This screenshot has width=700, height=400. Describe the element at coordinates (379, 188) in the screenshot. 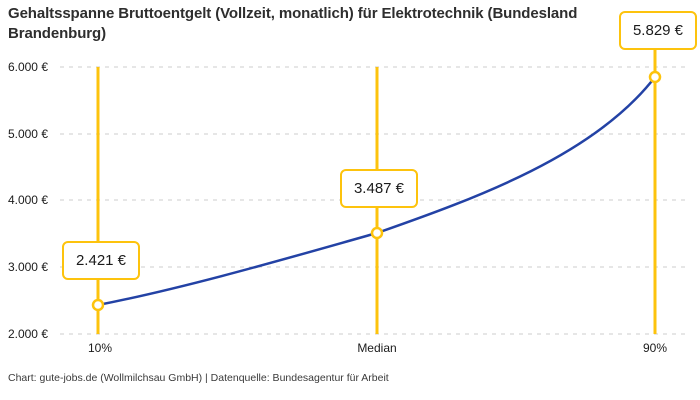

I see `value-callout-median: 3.487 €` at that location.